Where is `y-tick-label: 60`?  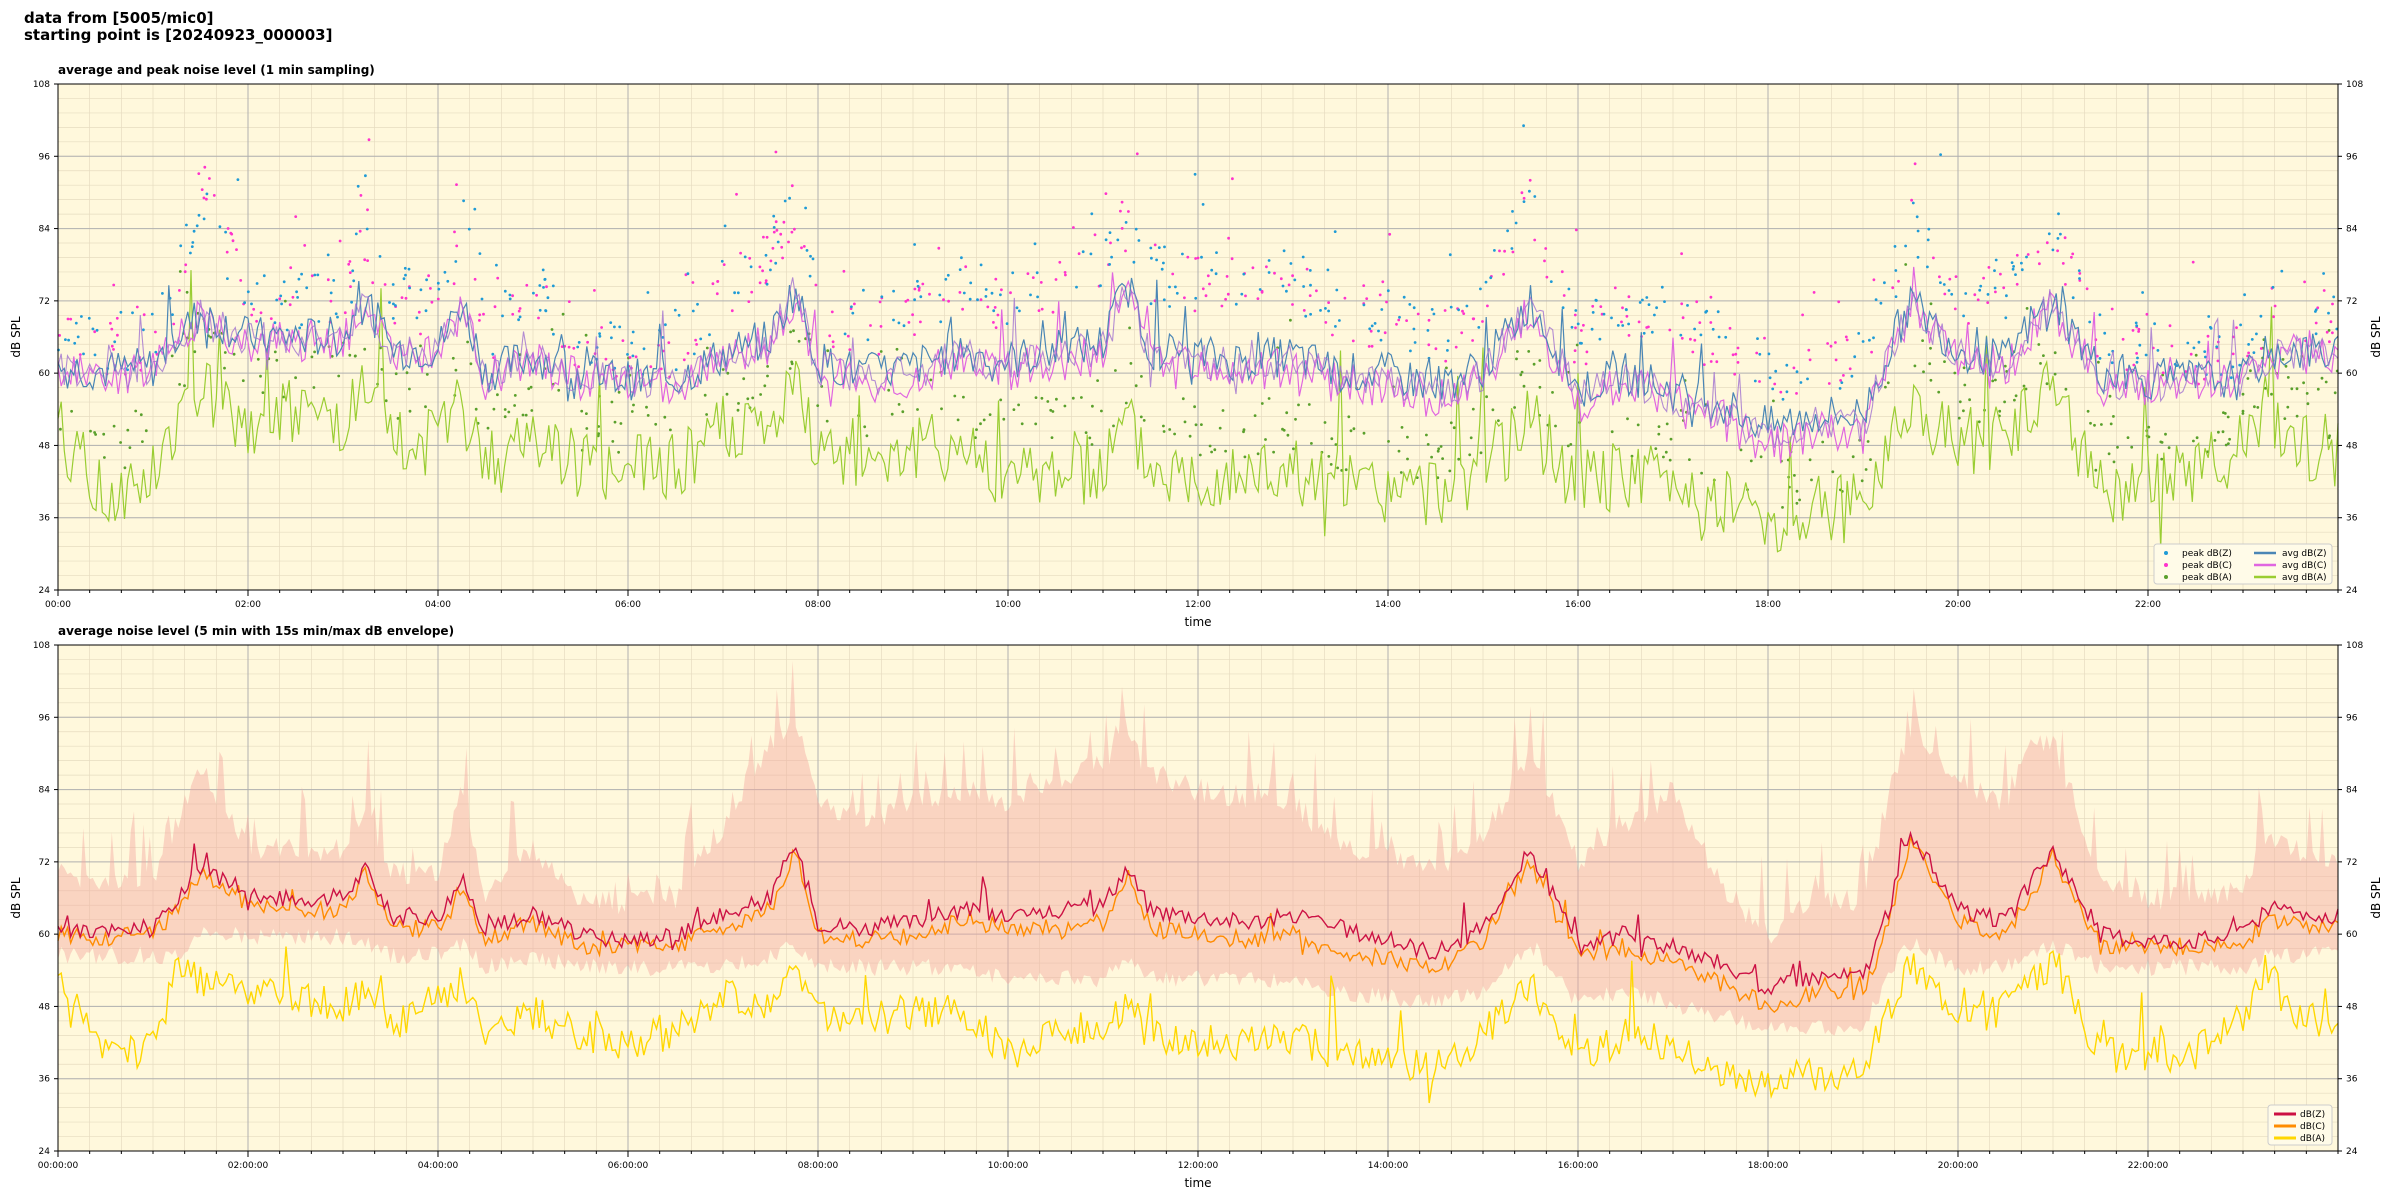
y-tick-label: 60 is located at coordinates (45, 935).